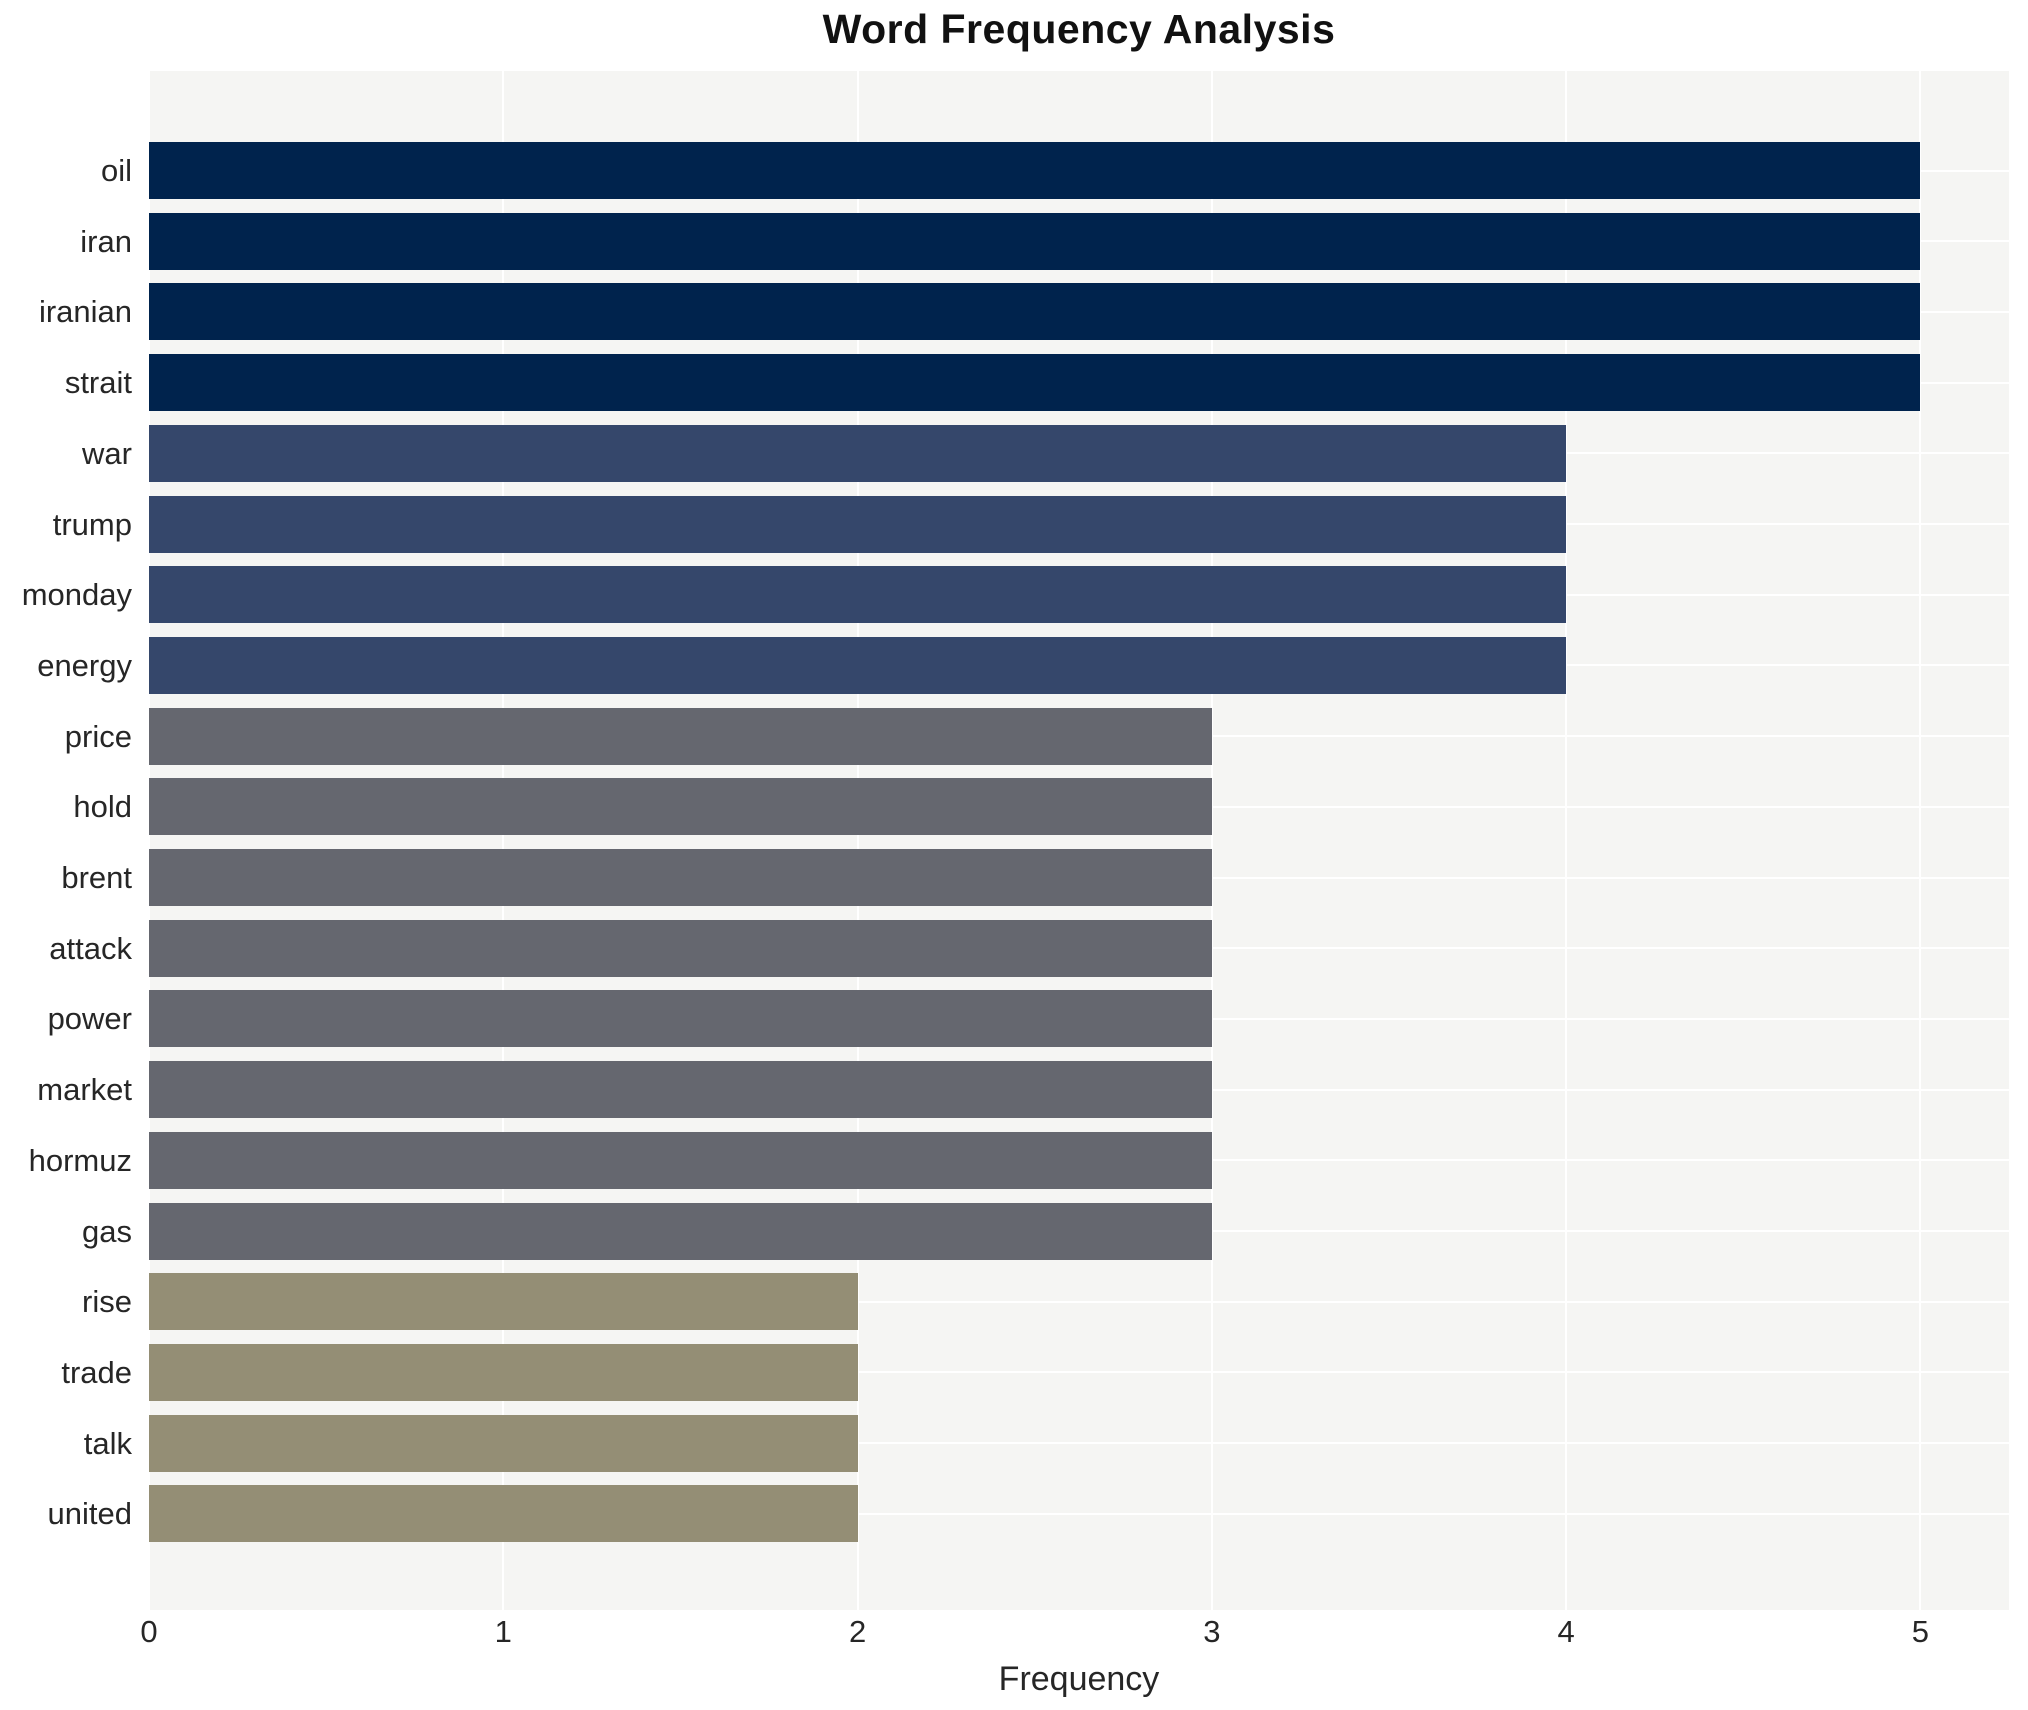 Image resolution: width=2028 pixels, height=1710 pixels. Describe the element at coordinates (116, 170) in the screenshot. I see `category-label-oil: oil` at that location.